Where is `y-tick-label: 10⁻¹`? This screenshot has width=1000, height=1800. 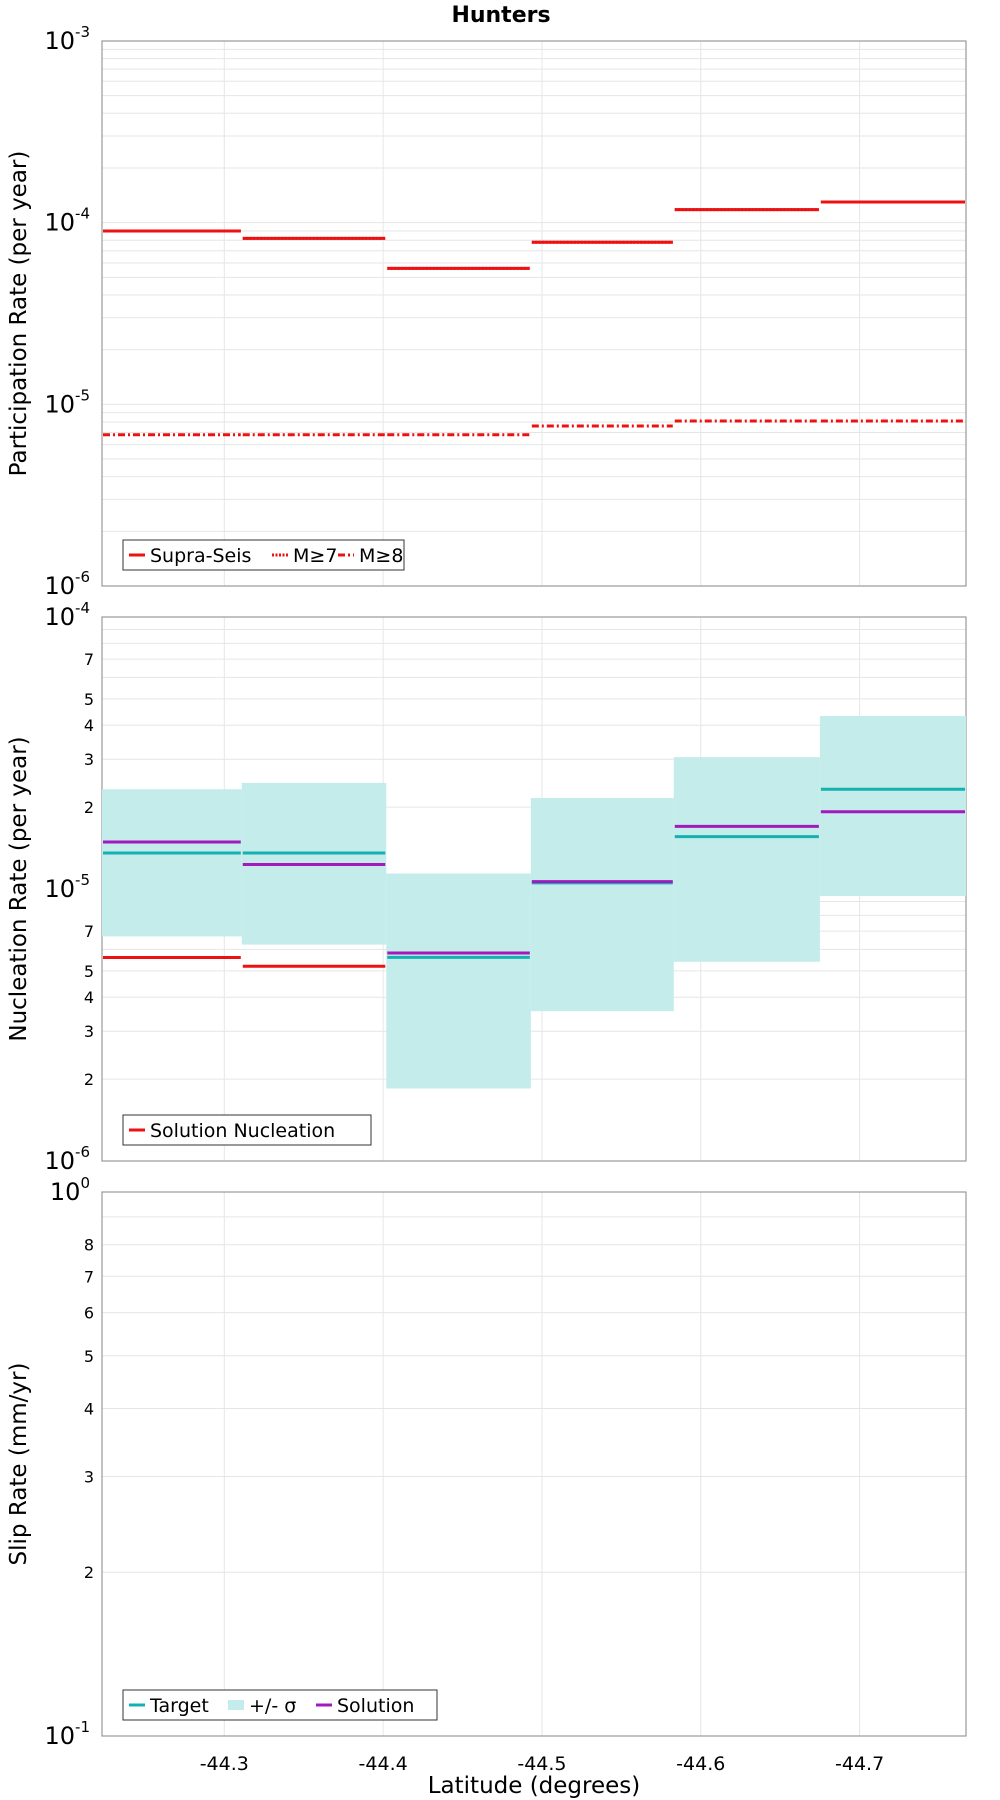
y-tick-label: 10⁻¹ is located at coordinates (67, 1734).